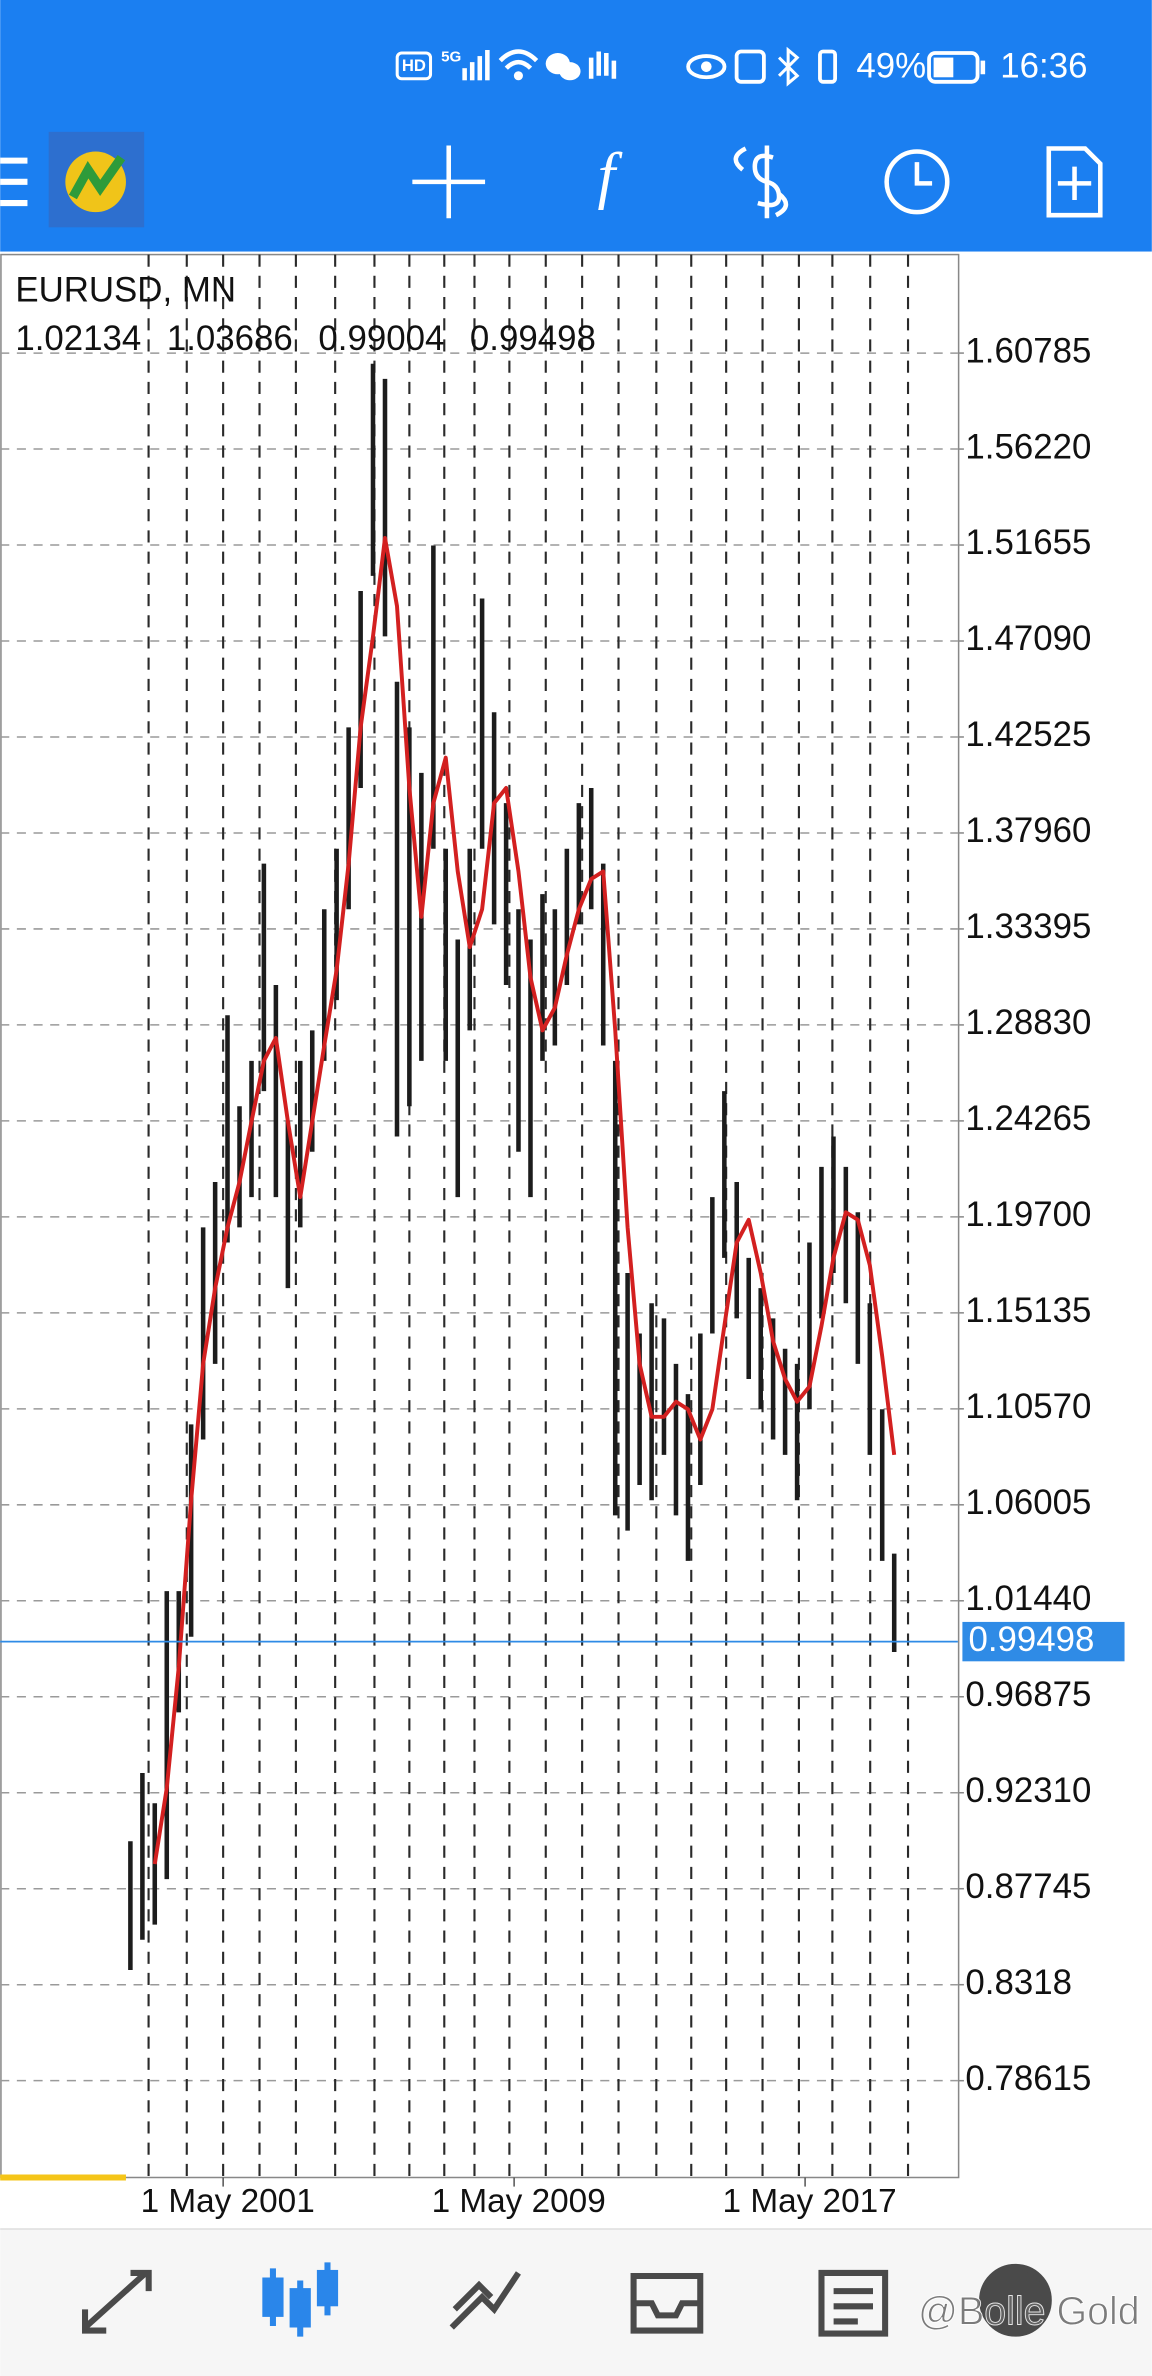 Image resolution: width=1152 pixels, height=2376 pixels. Describe the element at coordinates (1015, 2300) in the screenshot. I see `messages-tab` at that location.